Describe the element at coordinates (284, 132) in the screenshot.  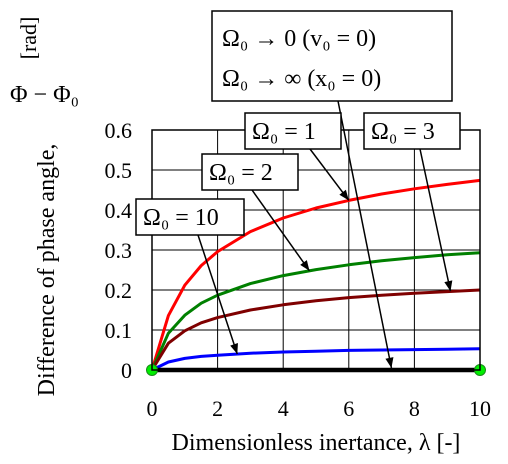
I see `annotation-omega-1-label: Ω₀ = 1` at that location.